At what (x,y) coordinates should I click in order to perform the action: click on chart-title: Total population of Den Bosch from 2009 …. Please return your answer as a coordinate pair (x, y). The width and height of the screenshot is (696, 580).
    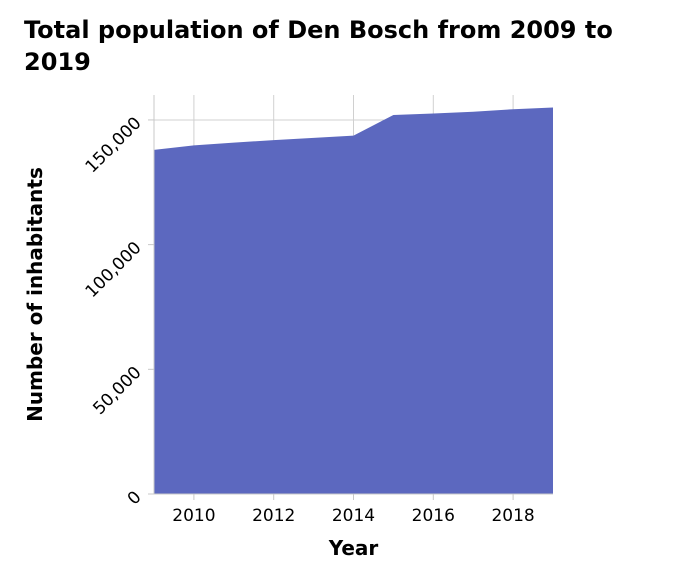
    Looking at the image, I should click on (318, 46).